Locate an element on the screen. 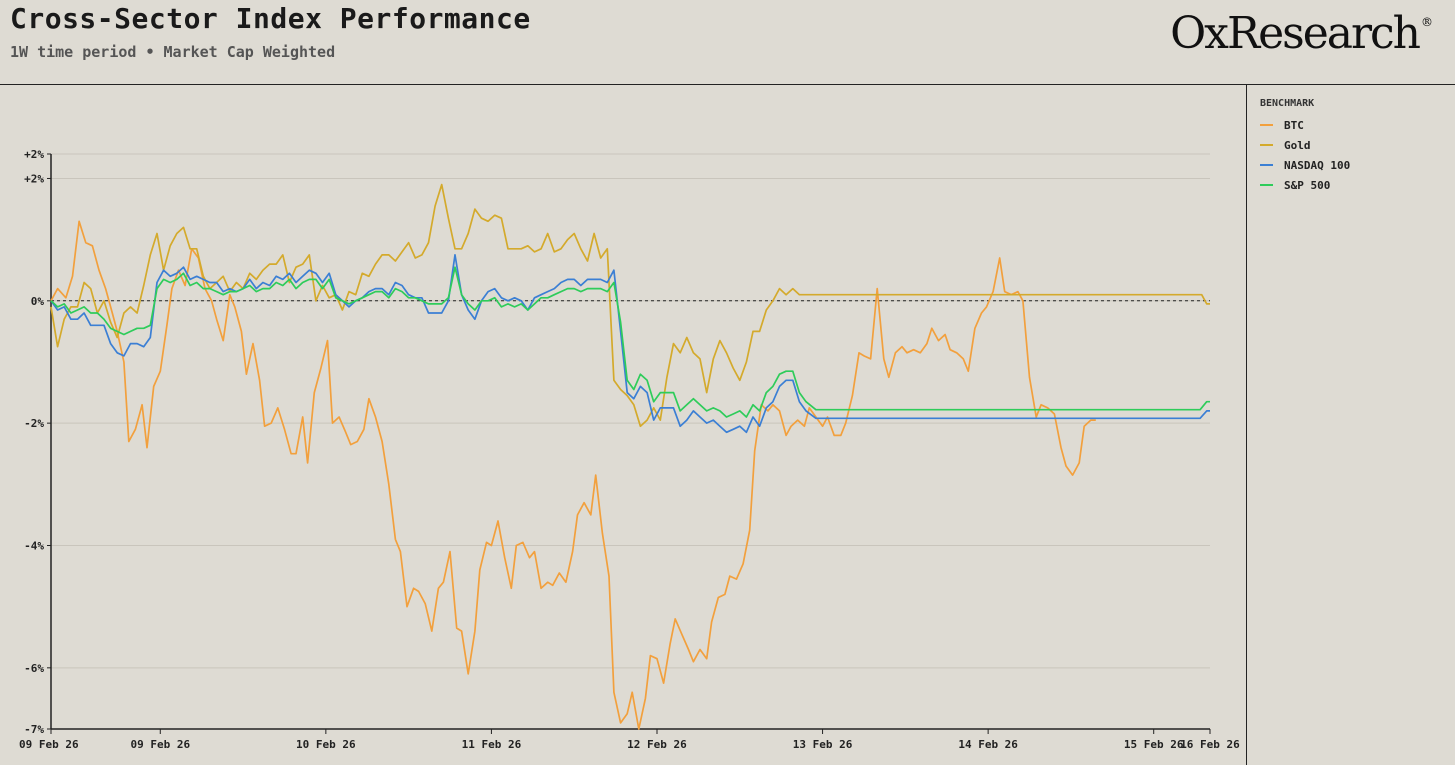 Image resolution: width=1455 pixels, height=765 pixels. header-divider is located at coordinates (727, 84).